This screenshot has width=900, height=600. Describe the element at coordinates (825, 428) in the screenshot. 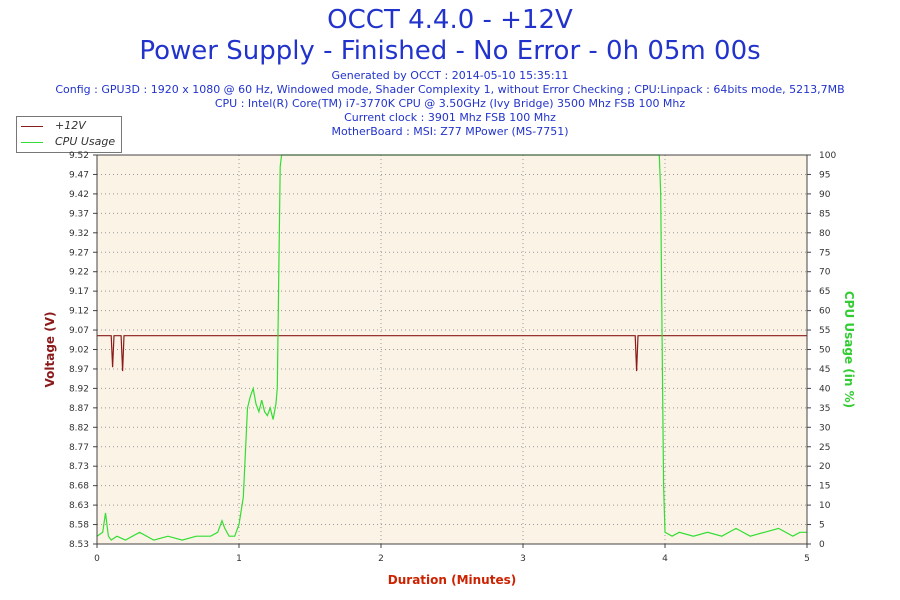

I see `y-right-tick-label: 30` at that location.